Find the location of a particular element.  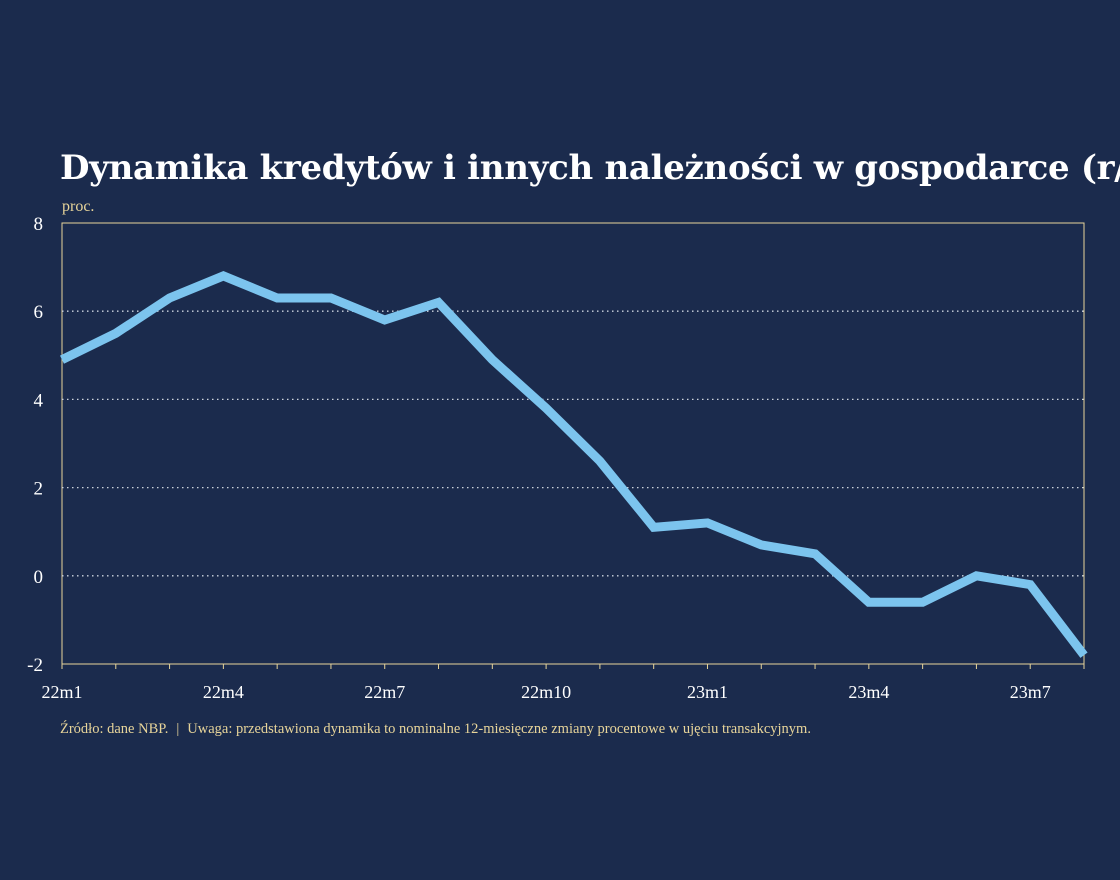

y-tick-label: 2 is located at coordinates (39, 489).